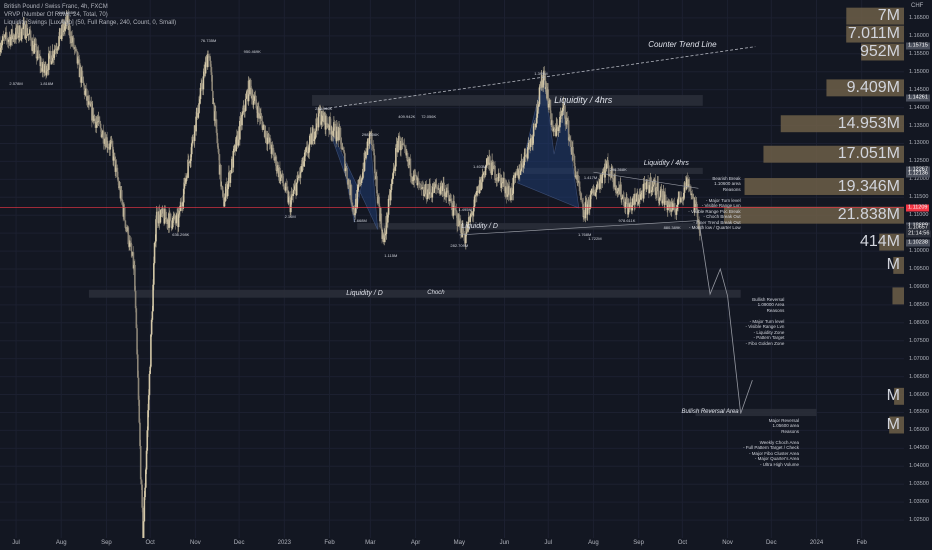 The height and width of the screenshot is (550, 932). Describe the element at coordinates (239, 543) in the screenshot. I see `time-tick: Dec` at that location.